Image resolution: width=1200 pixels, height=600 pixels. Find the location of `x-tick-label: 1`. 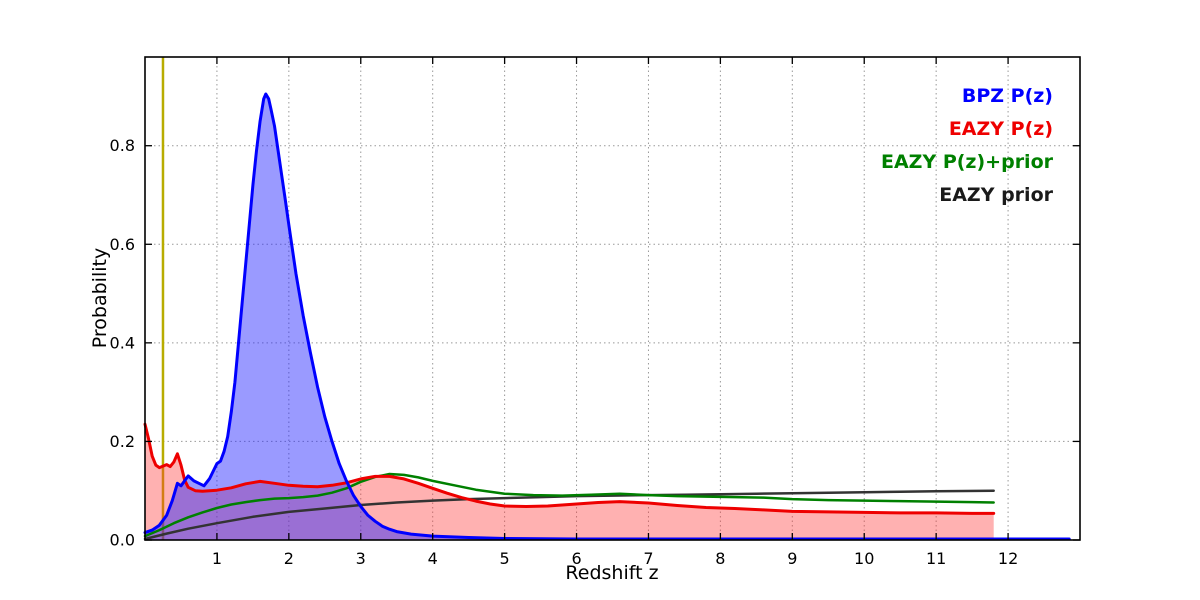

x-tick-label: 1 is located at coordinates (217, 558).